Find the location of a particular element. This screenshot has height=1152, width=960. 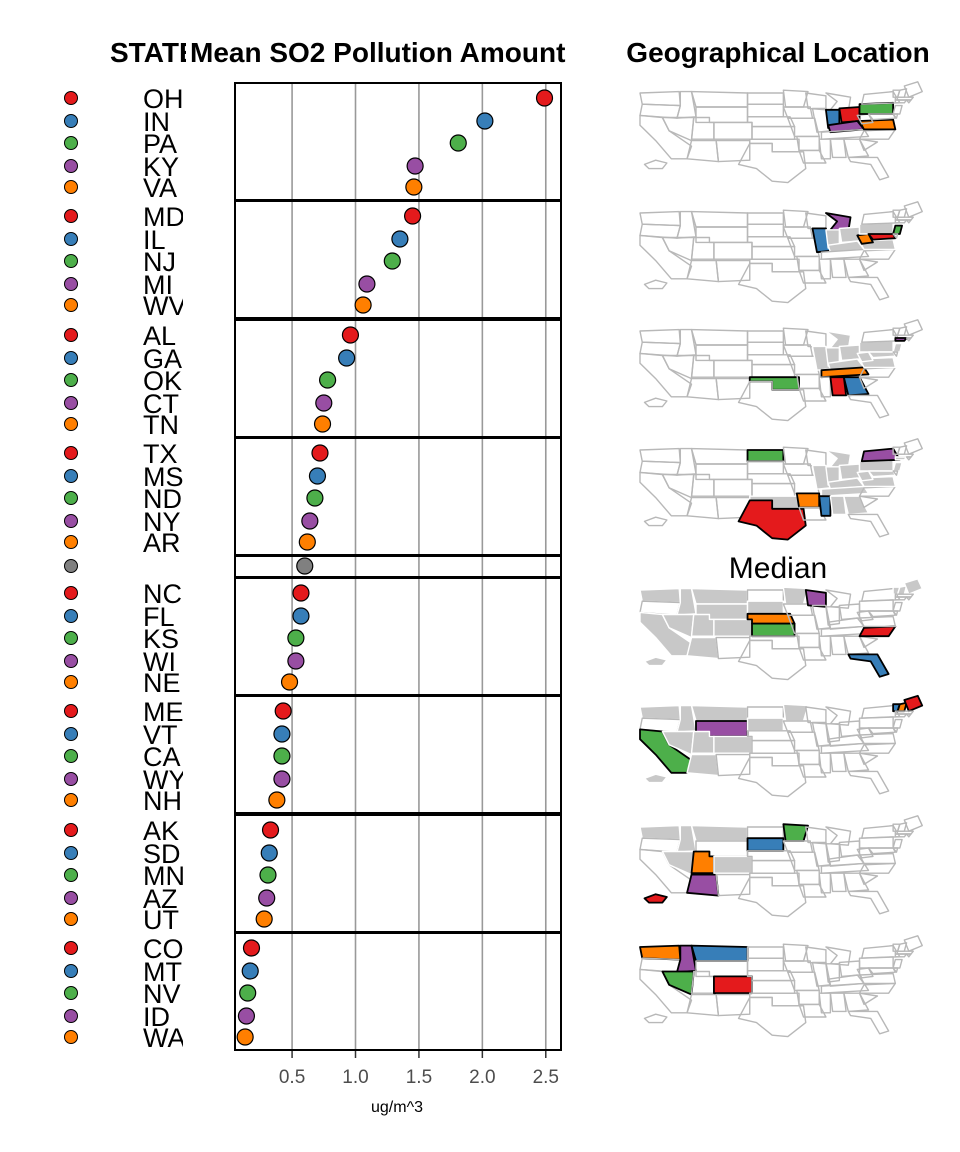

state-in is located at coordinates (832, 616).